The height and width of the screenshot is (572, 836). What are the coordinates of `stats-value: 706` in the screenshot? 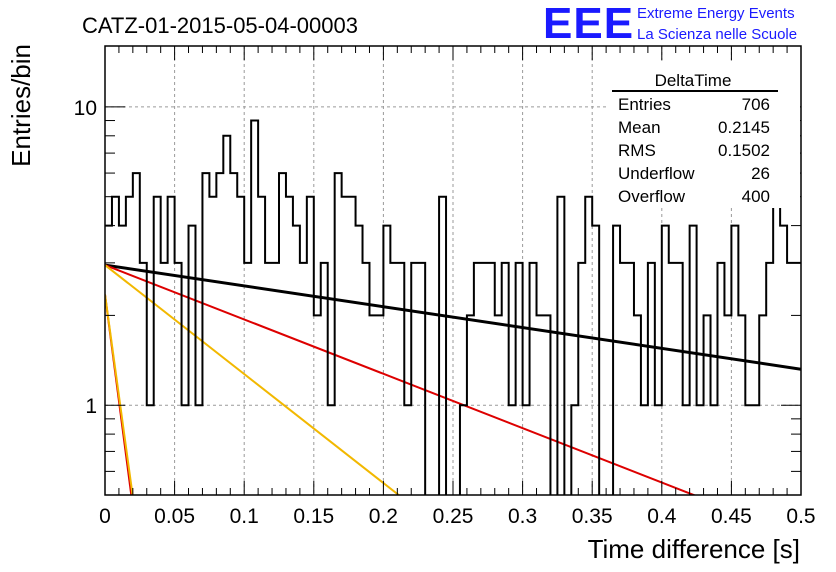 It's located at (756, 104).